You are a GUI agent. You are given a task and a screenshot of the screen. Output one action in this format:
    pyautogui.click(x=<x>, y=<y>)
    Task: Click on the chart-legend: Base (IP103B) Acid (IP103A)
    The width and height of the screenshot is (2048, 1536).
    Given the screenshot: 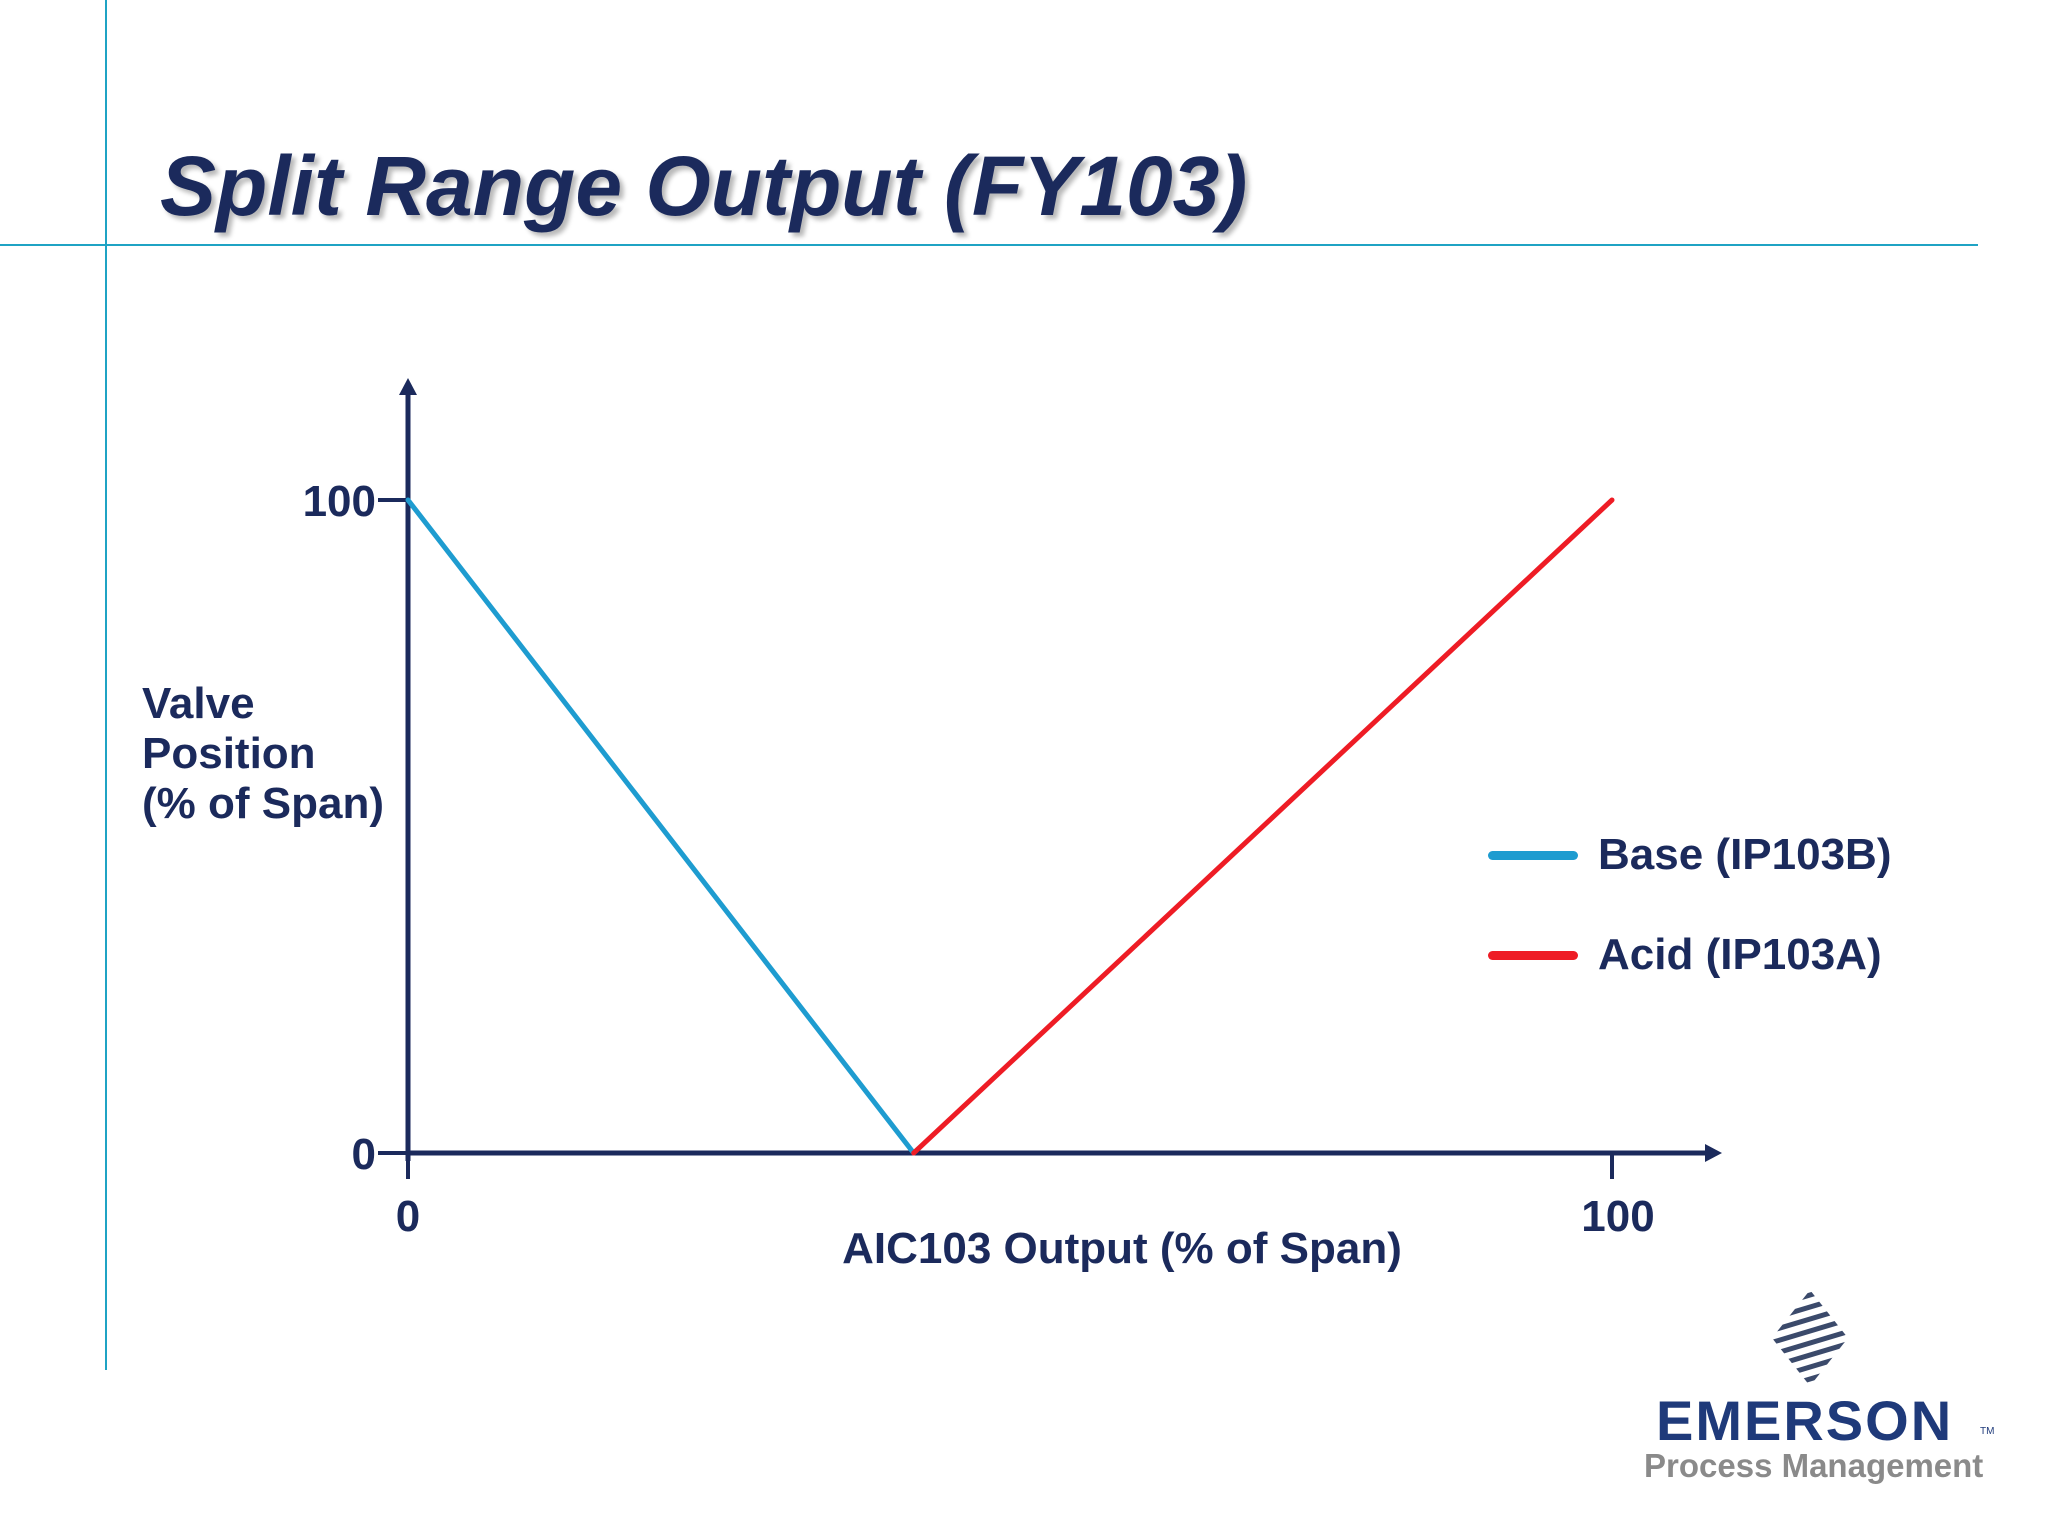 What is the action you would take?
    pyautogui.click(x=1689, y=905)
    